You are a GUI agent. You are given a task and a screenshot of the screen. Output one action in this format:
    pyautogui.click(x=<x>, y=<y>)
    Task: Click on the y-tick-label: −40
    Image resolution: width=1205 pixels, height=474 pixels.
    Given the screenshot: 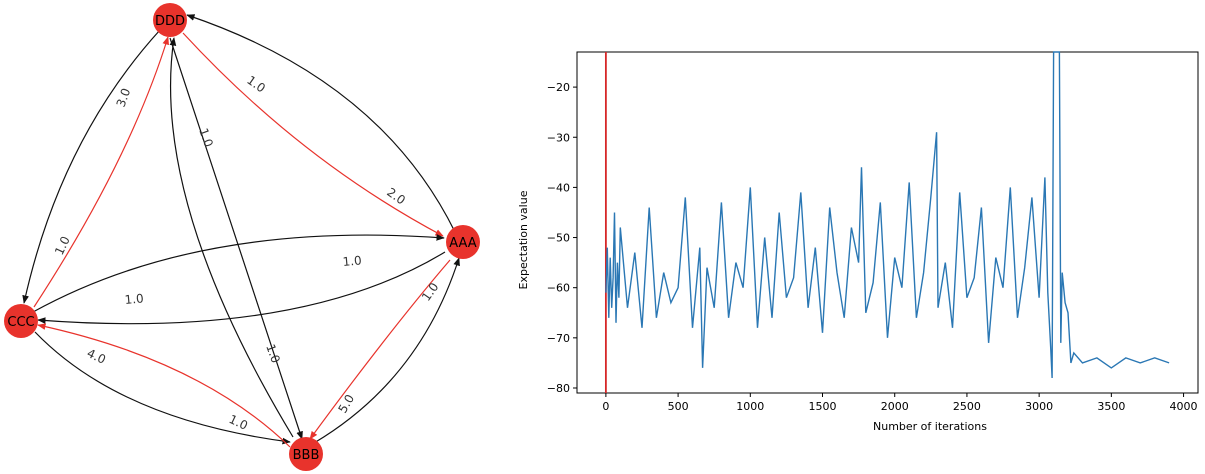 What is the action you would take?
    pyautogui.click(x=558, y=187)
    